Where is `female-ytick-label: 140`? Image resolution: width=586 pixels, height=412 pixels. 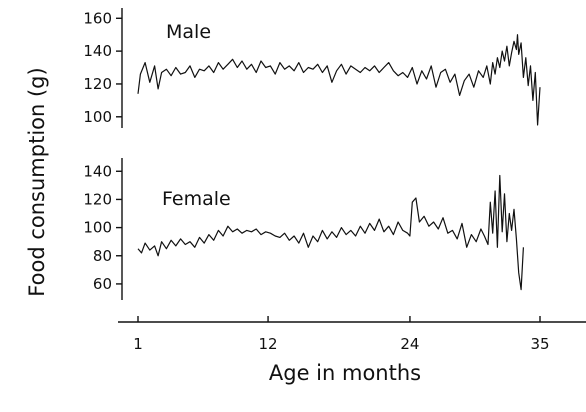 female-ytick-label: 140 is located at coordinates (97, 171).